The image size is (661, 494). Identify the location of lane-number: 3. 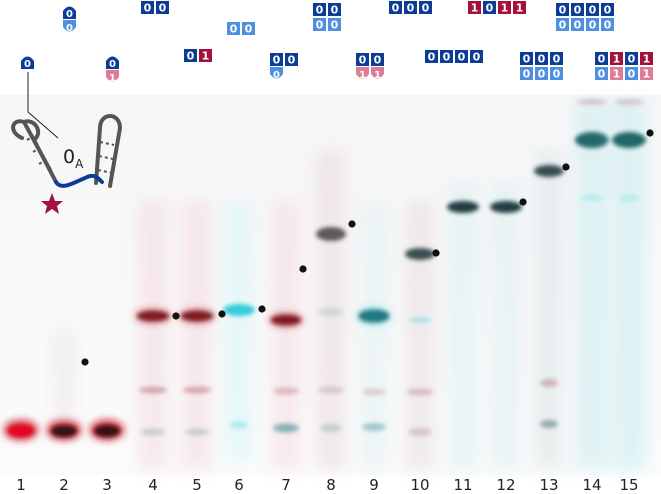
(107, 485).